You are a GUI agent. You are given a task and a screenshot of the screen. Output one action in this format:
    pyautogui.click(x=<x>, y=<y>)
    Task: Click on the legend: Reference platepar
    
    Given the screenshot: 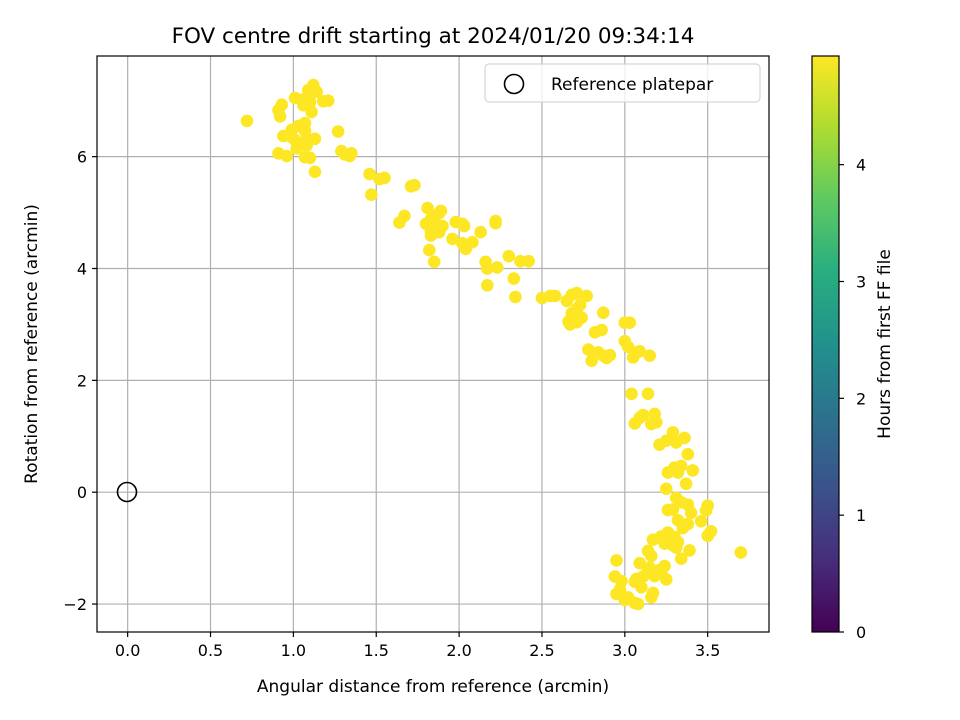 What is the action you would take?
    pyautogui.click(x=622, y=83)
    